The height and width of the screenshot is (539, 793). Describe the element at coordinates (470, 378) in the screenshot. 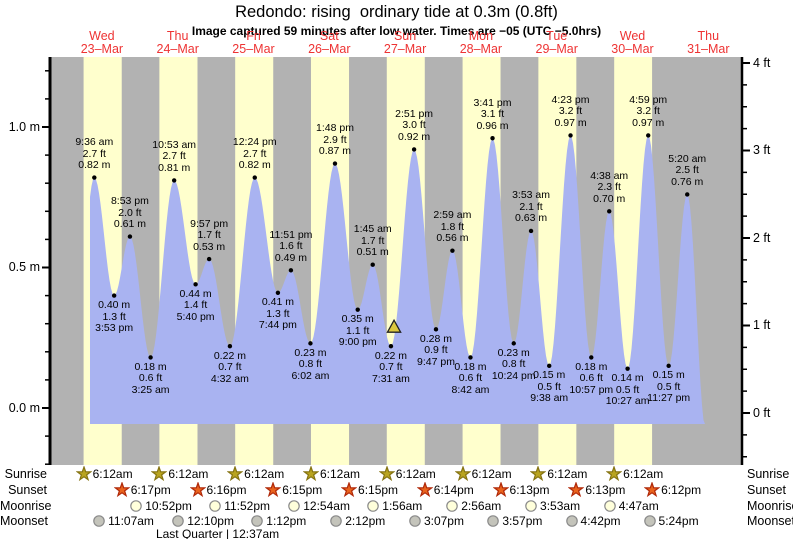

I see `tide-low-label: 0.18 m 0.6 ft 8:42 am` at that location.